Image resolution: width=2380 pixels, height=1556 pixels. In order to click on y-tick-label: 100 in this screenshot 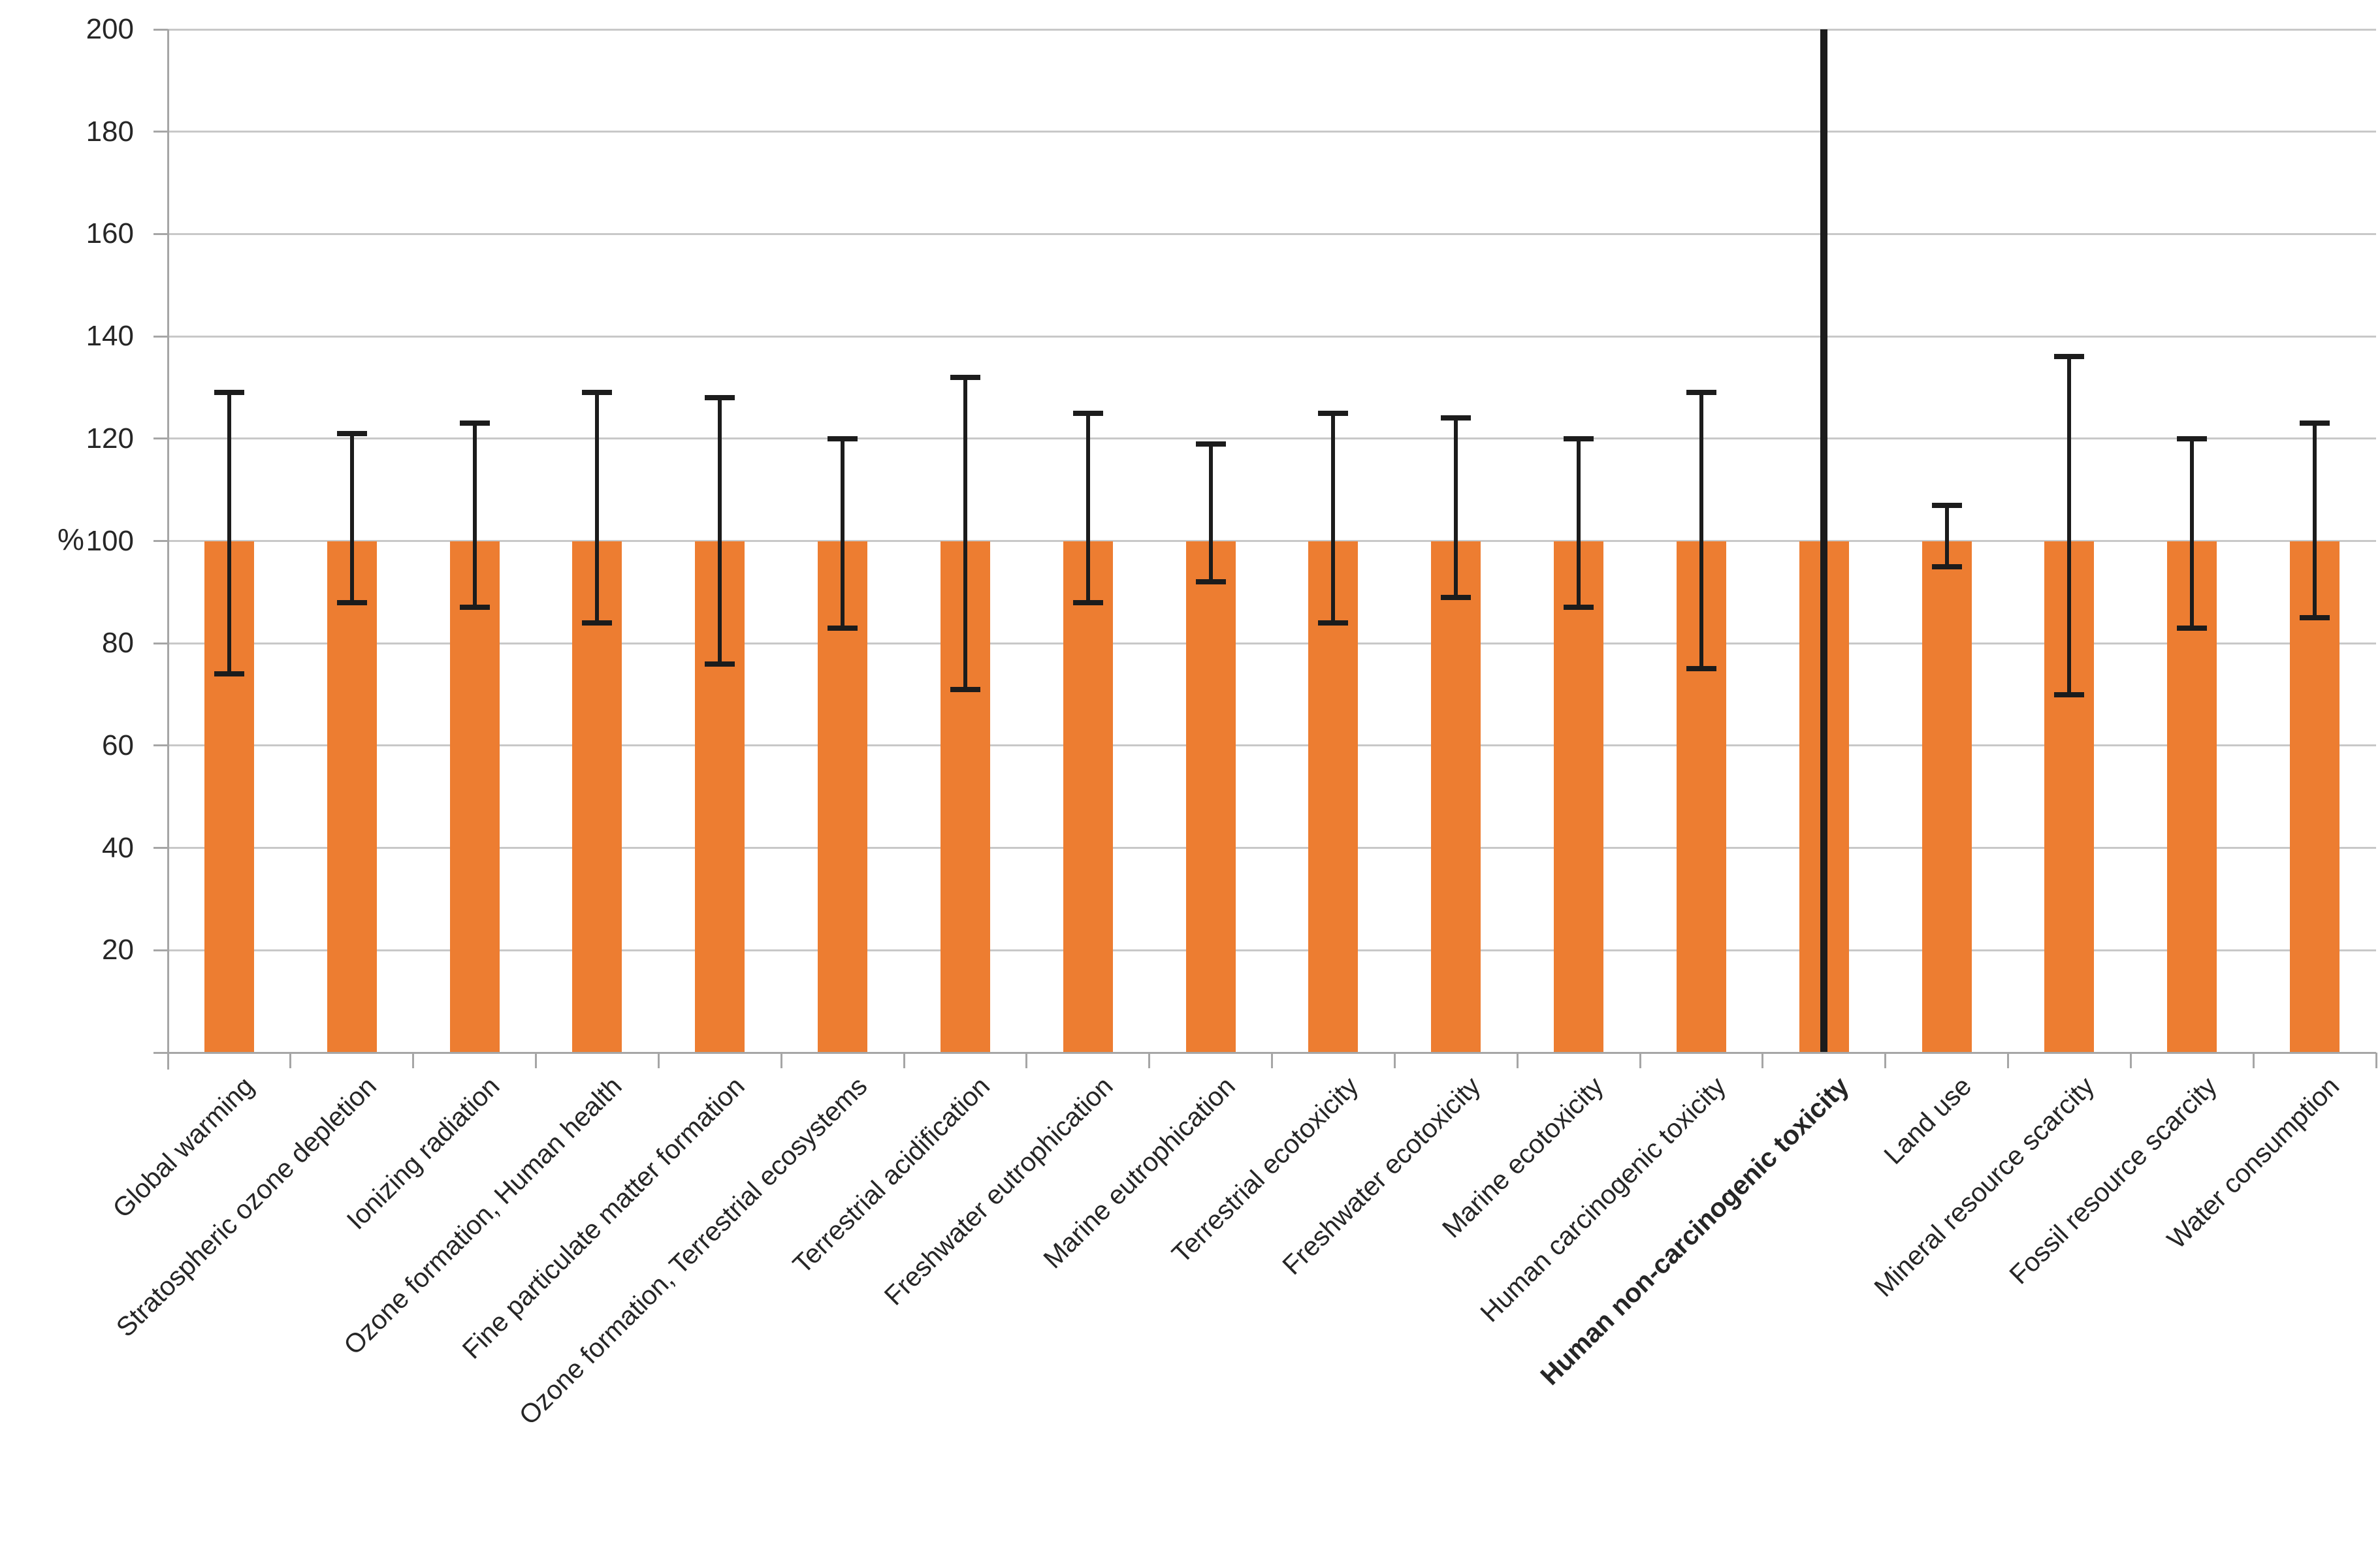, I will do `click(110, 540)`.